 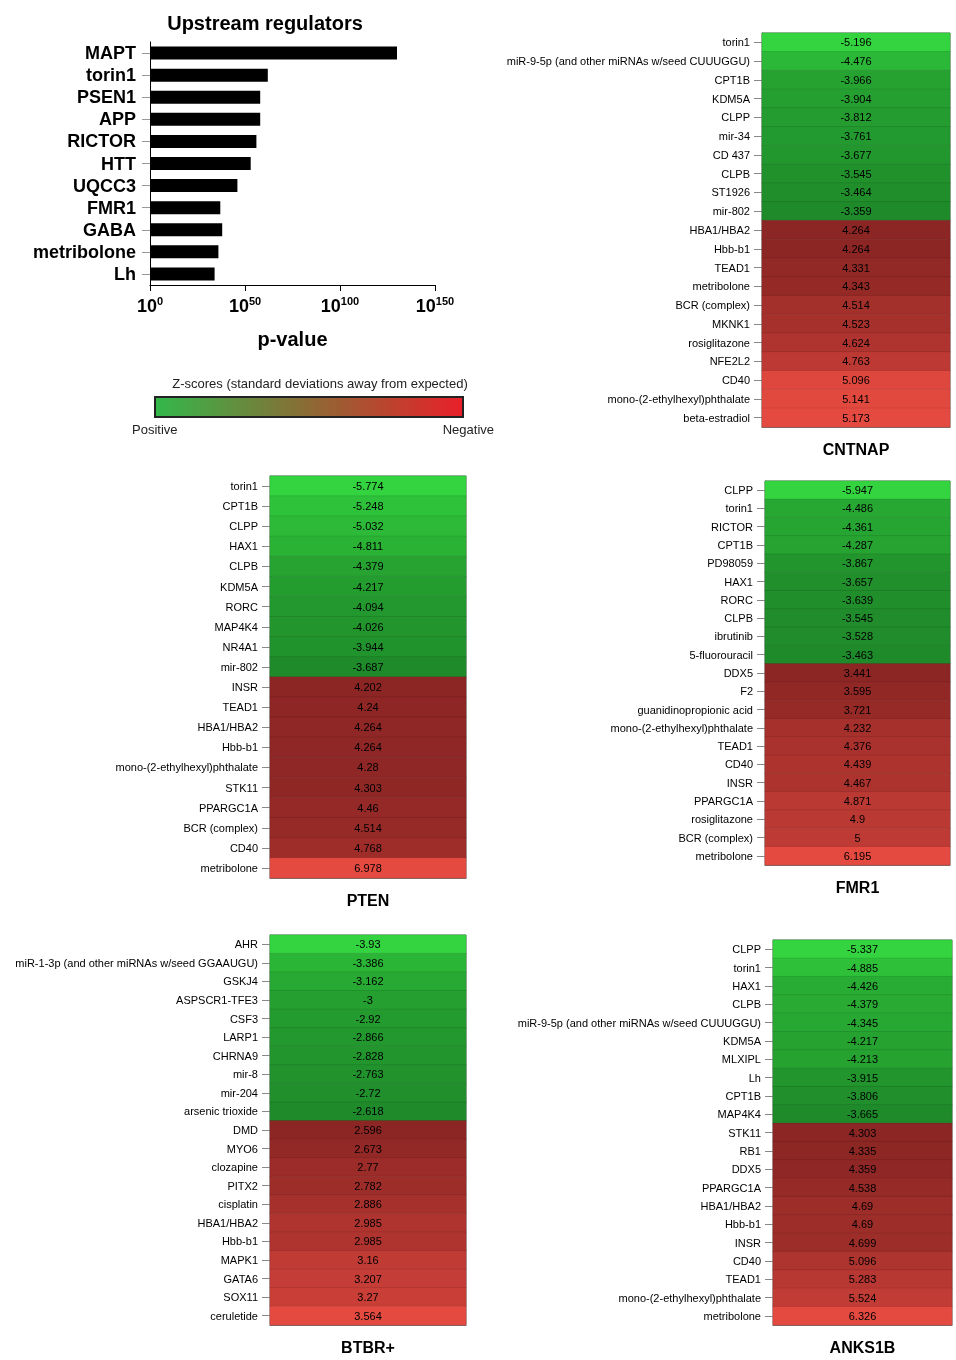 What do you see at coordinates (368, 1055) in the screenshot?
I see `data-label: -2.828` at bounding box center [368, 1055].